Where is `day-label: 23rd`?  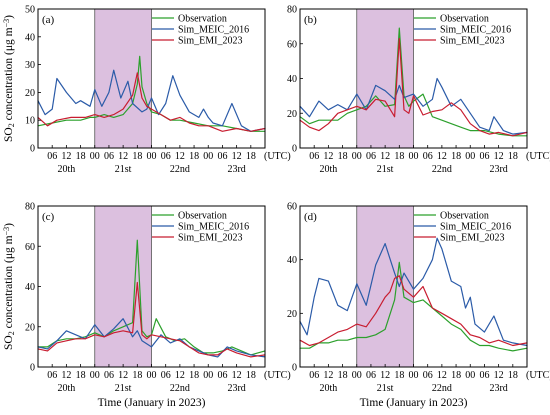
day-label: 23rd is located at coordinates (498, 169).